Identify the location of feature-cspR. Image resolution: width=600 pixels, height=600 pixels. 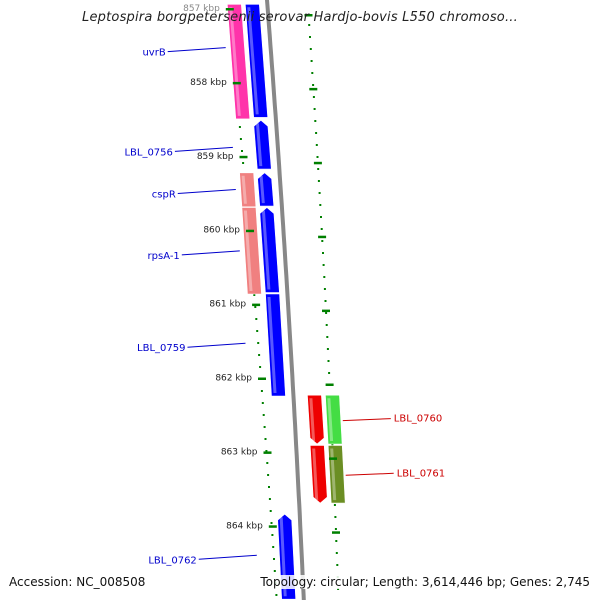
(248, 190).